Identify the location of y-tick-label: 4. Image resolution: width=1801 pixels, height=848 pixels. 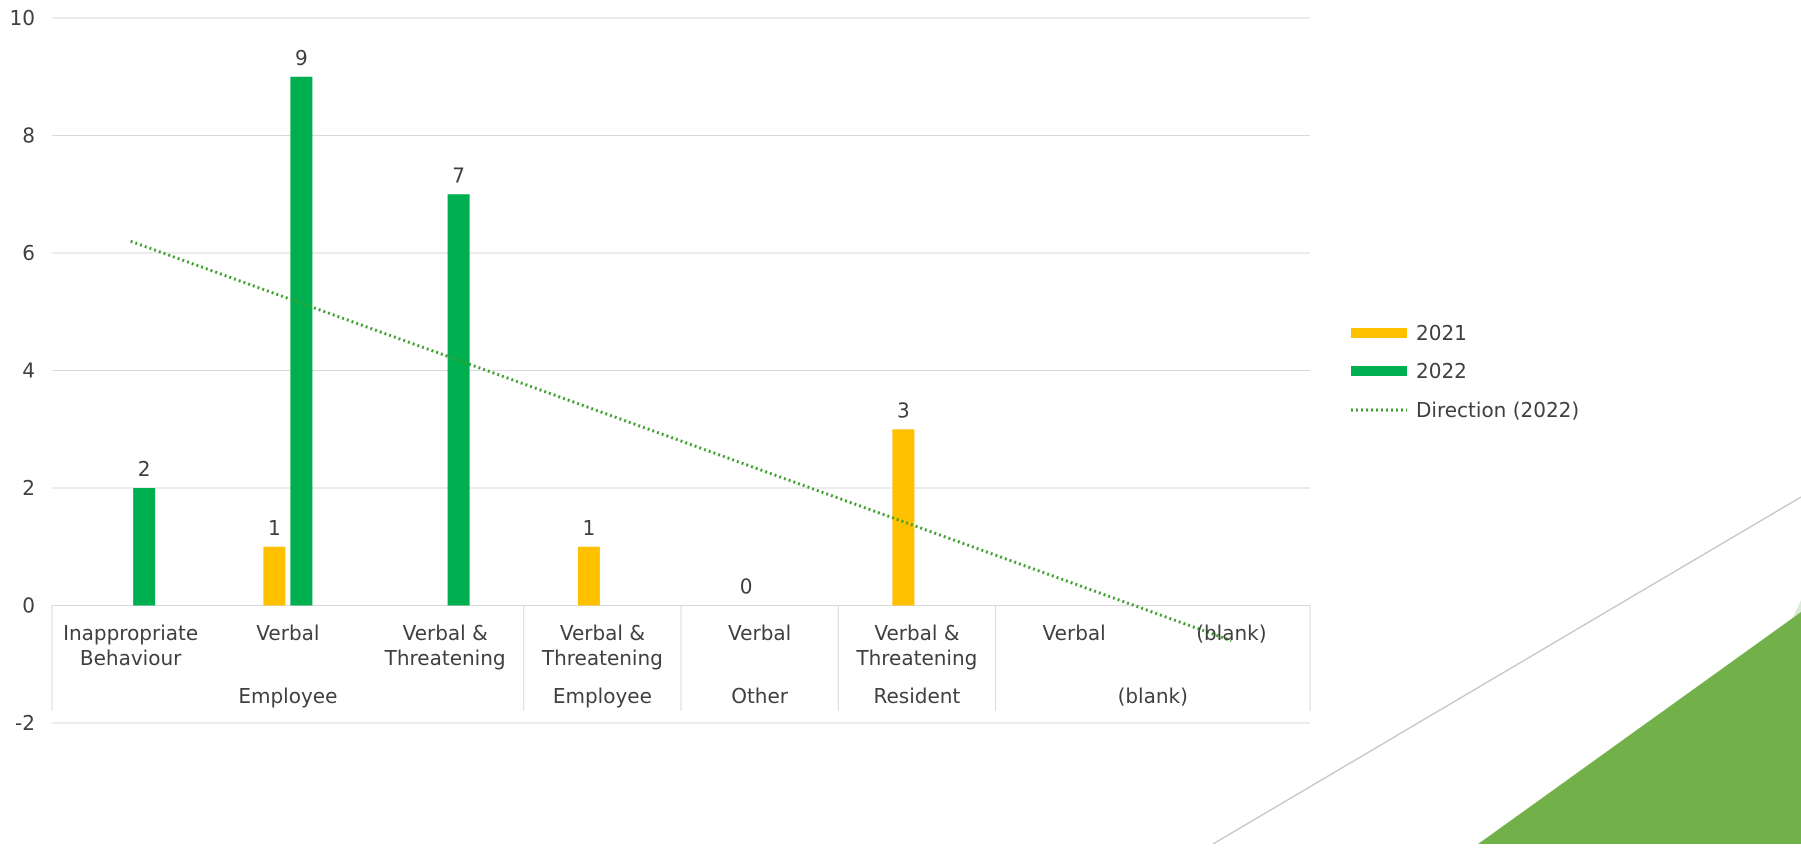
(28, 371).